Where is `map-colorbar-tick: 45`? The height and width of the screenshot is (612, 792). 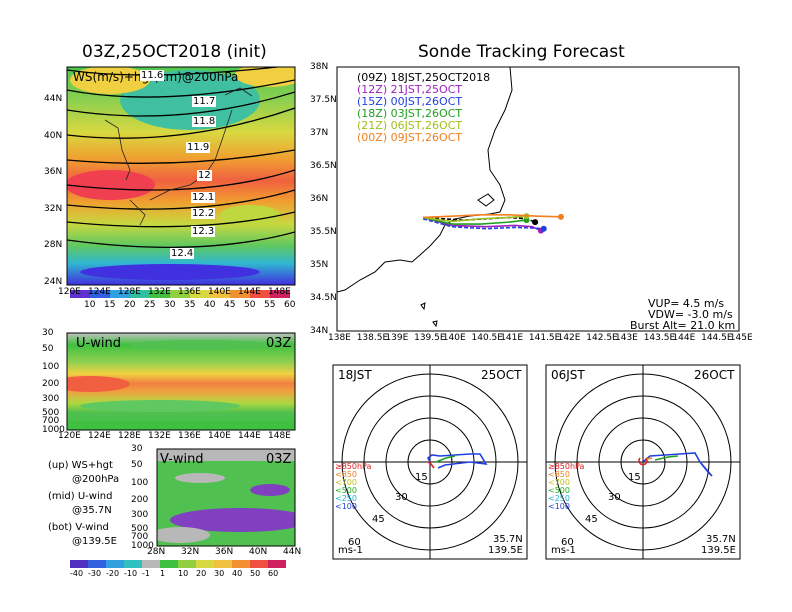 map-colorbar-tick: 45 is located at coordinates (230, 305).